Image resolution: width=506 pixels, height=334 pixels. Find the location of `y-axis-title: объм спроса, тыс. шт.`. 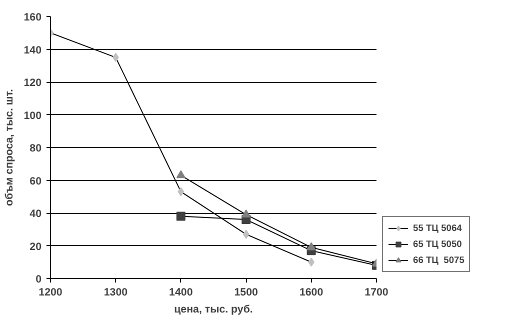

y-axis-title: объм спроса, тыс. шт. is located at coordinates (10, 147).